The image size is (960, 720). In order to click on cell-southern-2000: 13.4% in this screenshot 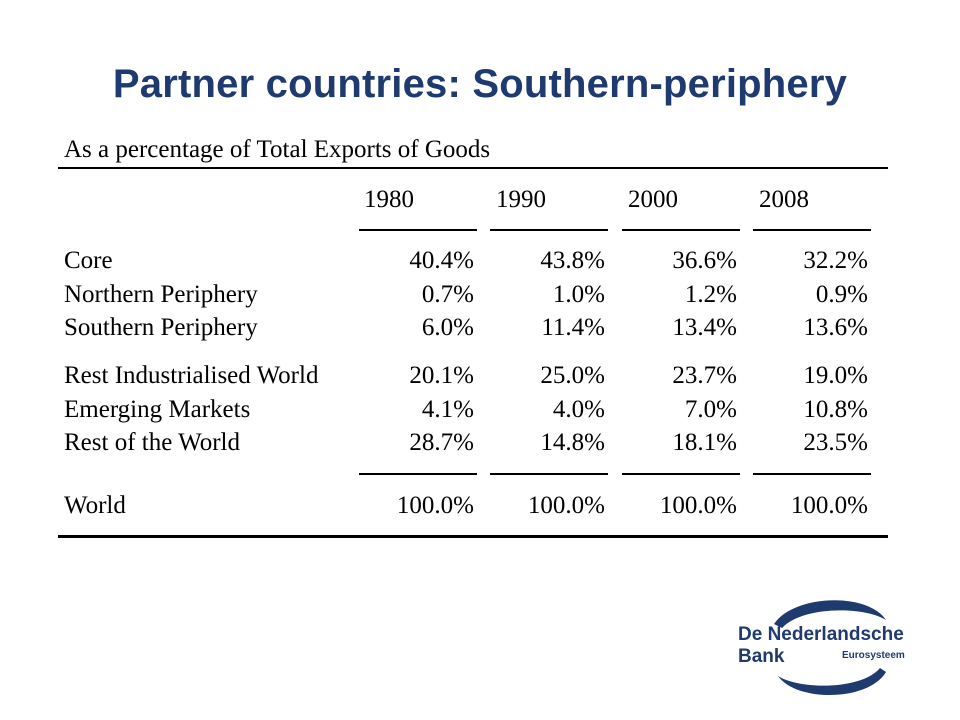, I will do `click(704, 327)`.